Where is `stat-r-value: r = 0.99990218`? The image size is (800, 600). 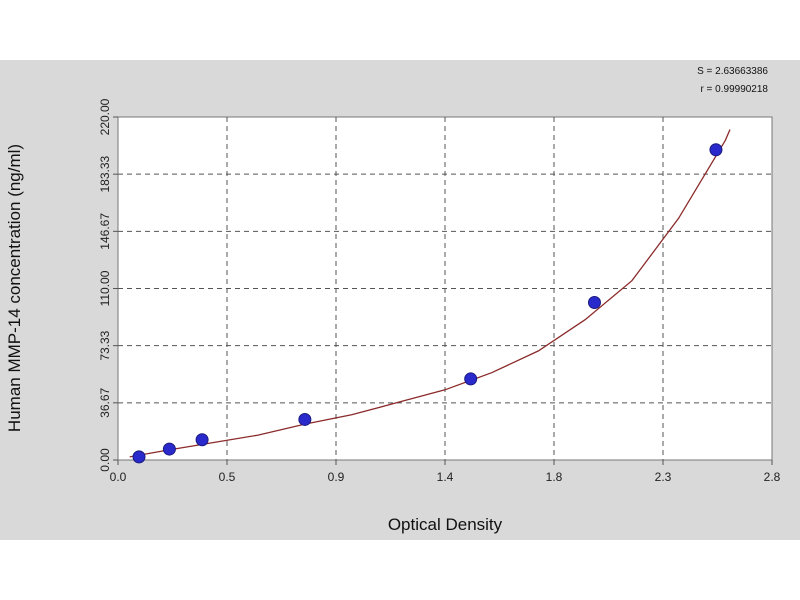 stat-r-value: r = 0.99990218 is located at coordinates (734, 89).